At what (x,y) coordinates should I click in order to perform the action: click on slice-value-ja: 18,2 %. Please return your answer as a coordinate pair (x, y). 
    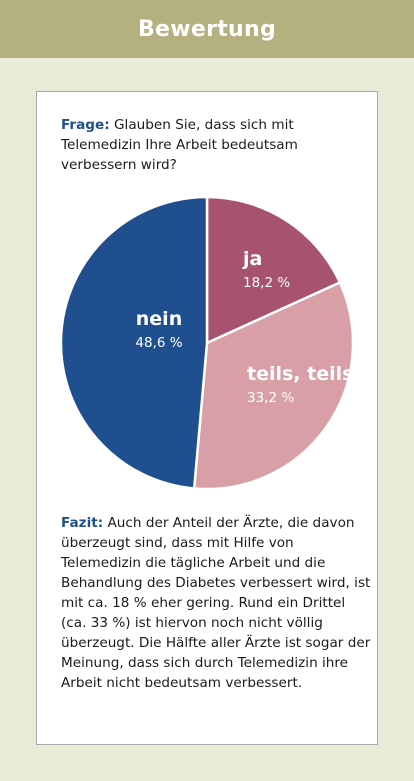
    Looking at the image, I should click on (266, 283).